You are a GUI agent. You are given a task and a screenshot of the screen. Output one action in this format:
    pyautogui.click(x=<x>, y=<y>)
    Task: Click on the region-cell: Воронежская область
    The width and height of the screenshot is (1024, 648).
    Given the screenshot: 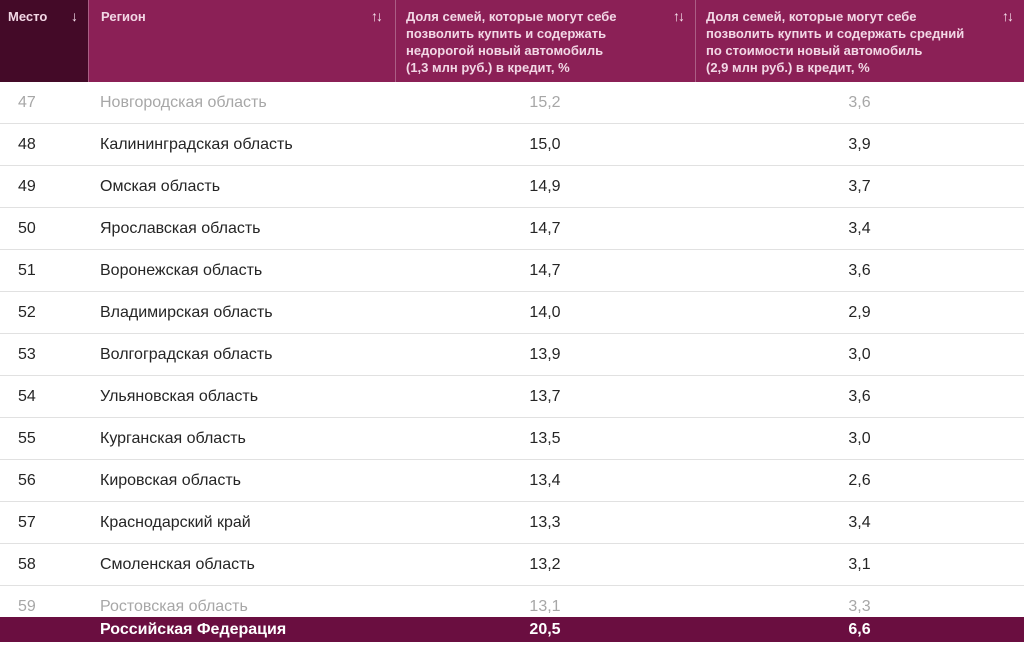 What is the action you would take?
    pyautogui.click(x=181, y=270)
    